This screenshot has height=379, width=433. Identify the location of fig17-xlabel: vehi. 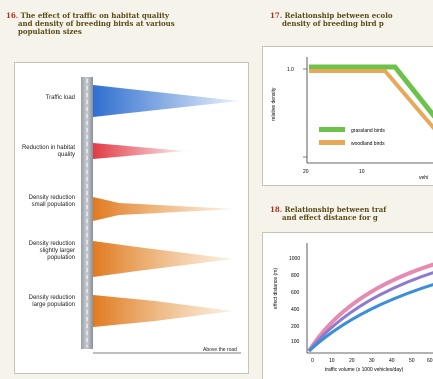
(423, 178).